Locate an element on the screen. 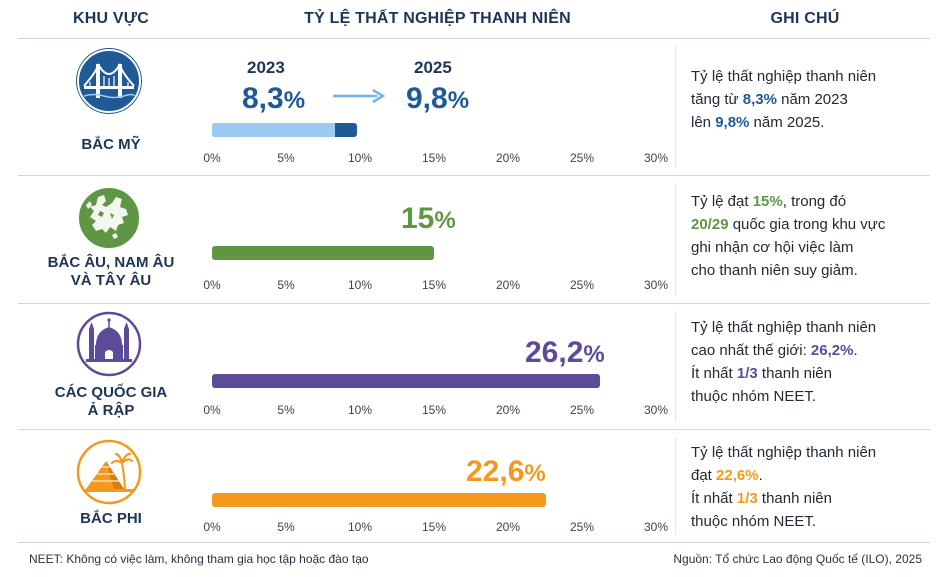 This screenshot has width=948, height=577. footer-divider is located at coordinates (474, 542).